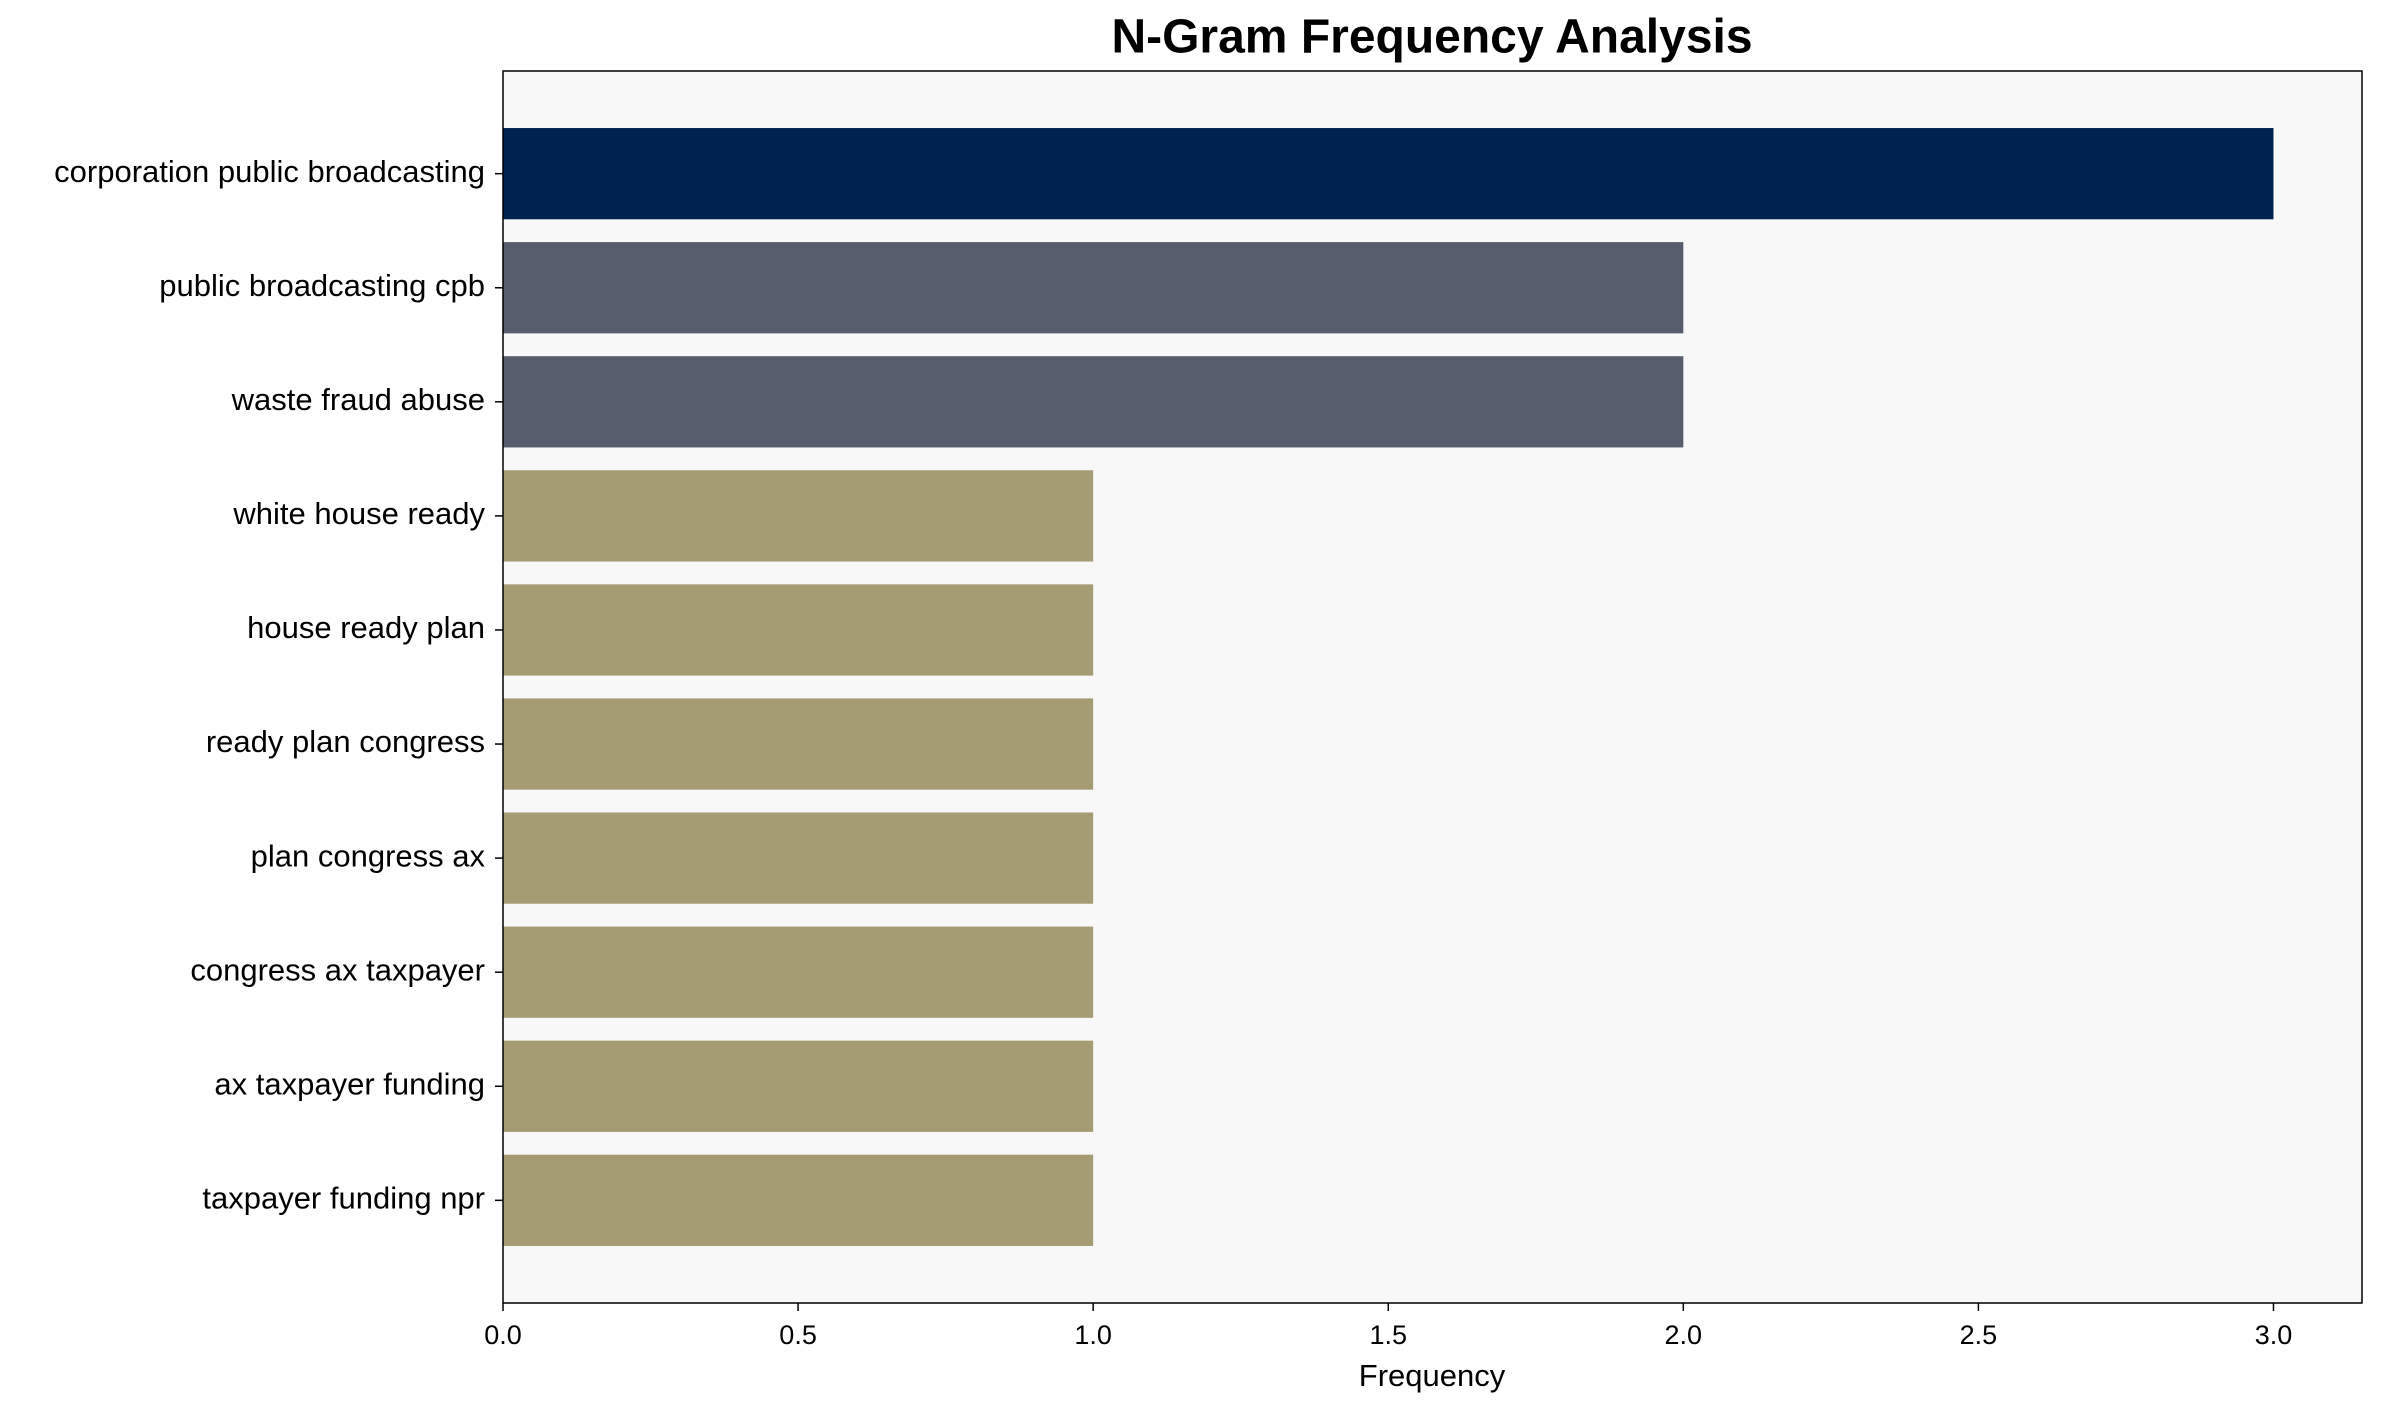 The image size is (2382, 1414). I want to click on y-tick-label: waste fraud abuse, so click(358, 399).